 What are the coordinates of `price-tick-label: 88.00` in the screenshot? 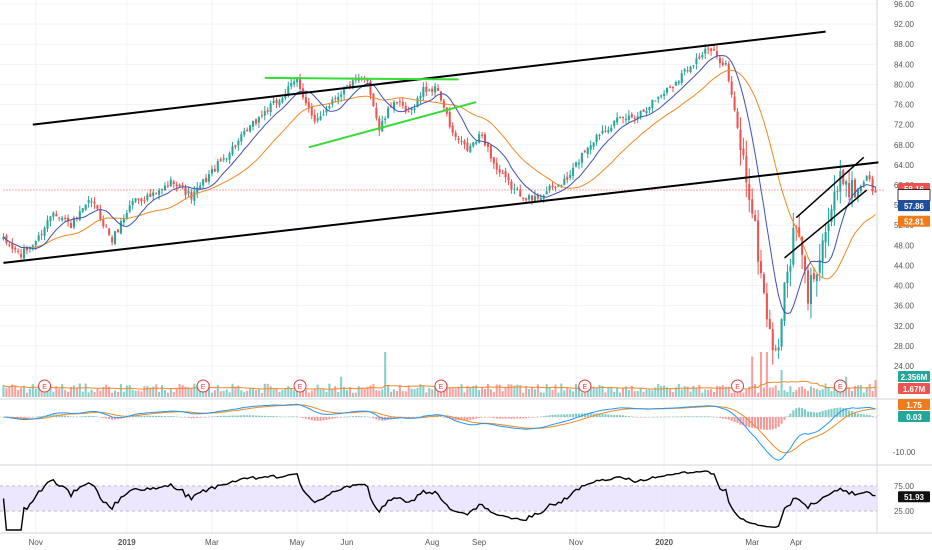 It's located at (904, 44).